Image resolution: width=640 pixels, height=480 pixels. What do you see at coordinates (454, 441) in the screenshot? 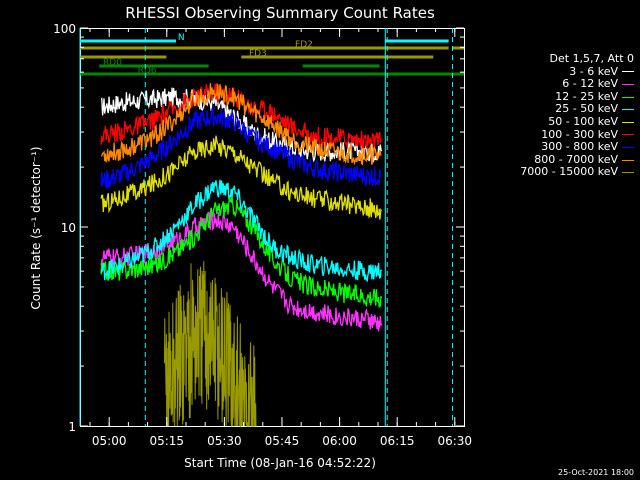
I see `x-tick-label: 06:30` at bounding box center [454, 441].